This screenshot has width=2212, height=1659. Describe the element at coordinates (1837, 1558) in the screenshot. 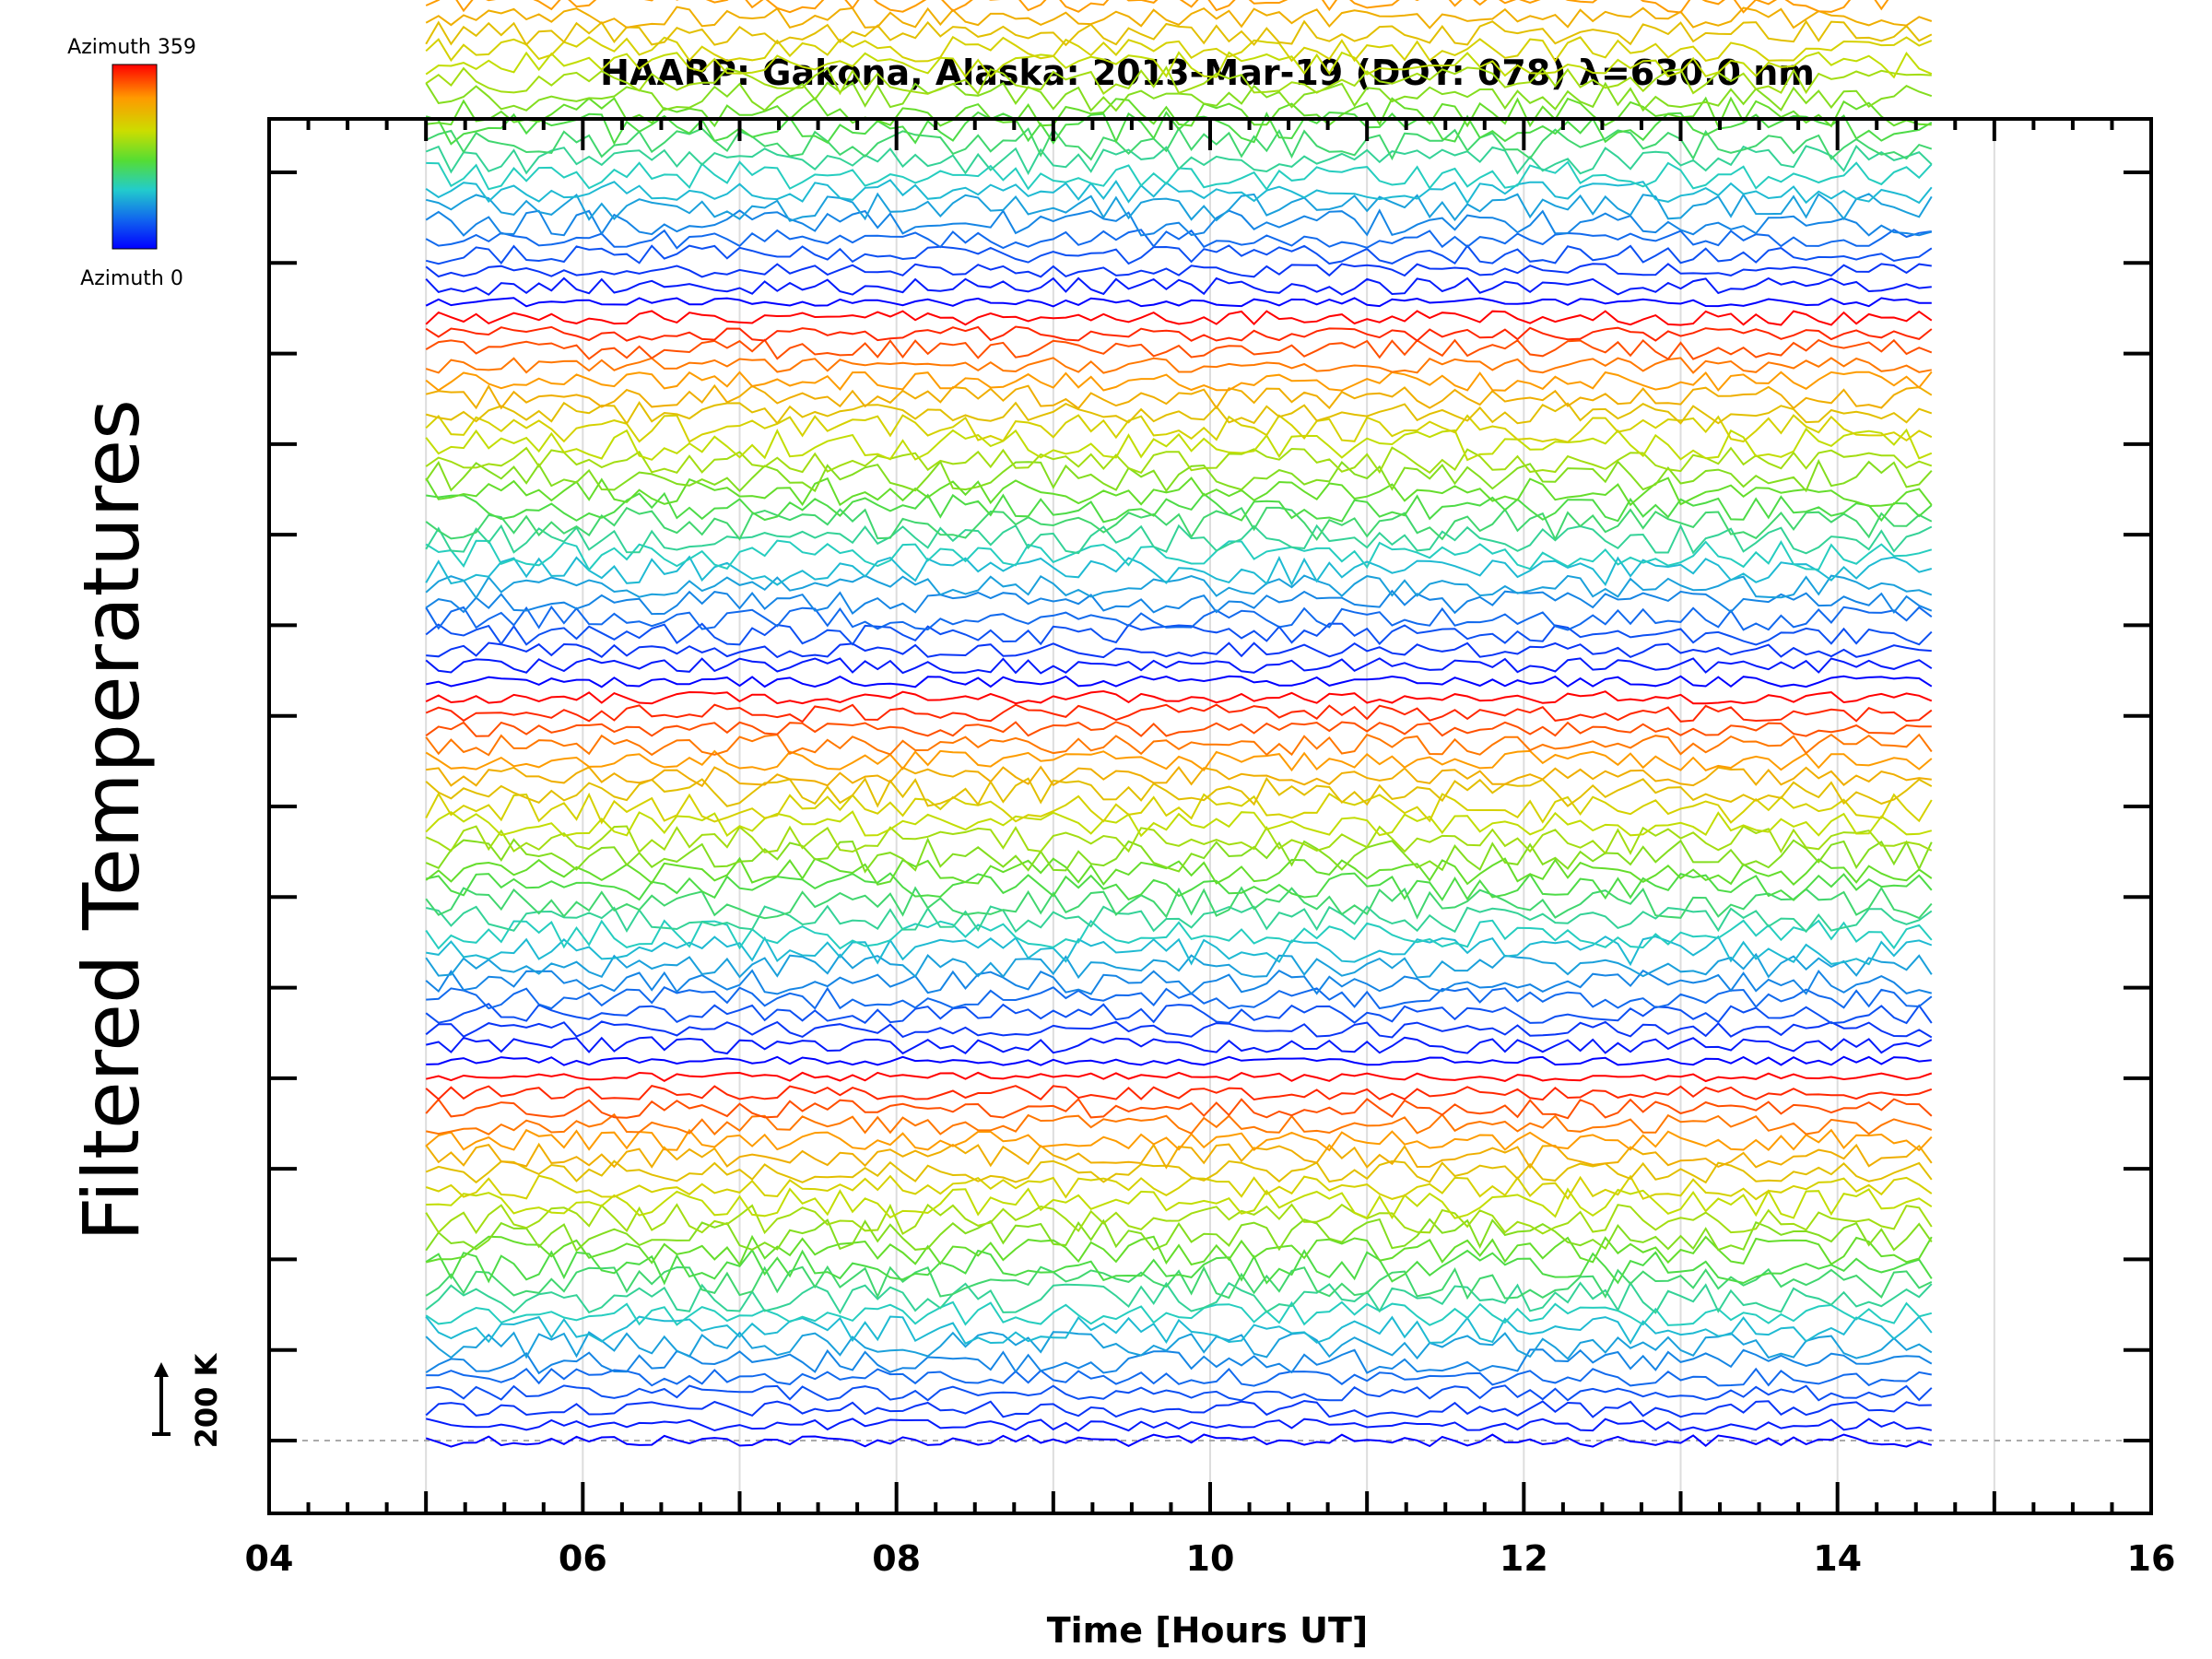

I see `x-tick-label: 14` at that location.